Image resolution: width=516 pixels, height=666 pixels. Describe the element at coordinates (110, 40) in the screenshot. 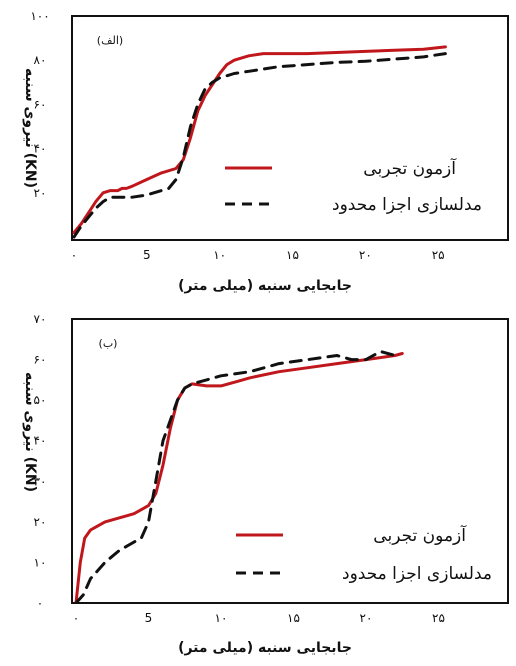

I see `panel-label-a: (الف)` at that location.